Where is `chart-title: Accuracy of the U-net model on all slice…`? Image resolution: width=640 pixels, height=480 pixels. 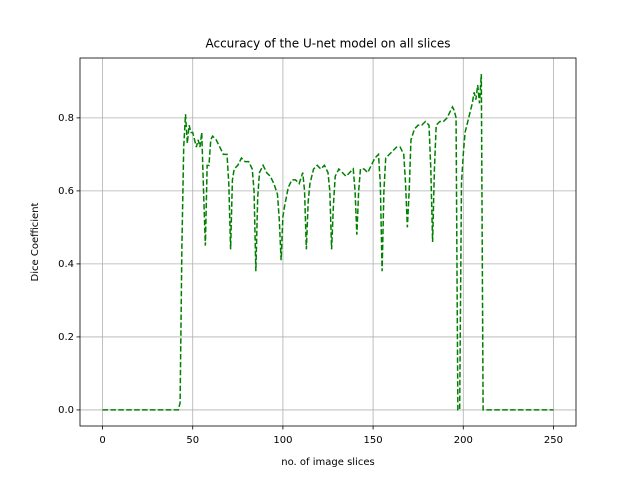
chart-title: Accuracy of the U-net model on all slice… is located at coordinates (327, 44).